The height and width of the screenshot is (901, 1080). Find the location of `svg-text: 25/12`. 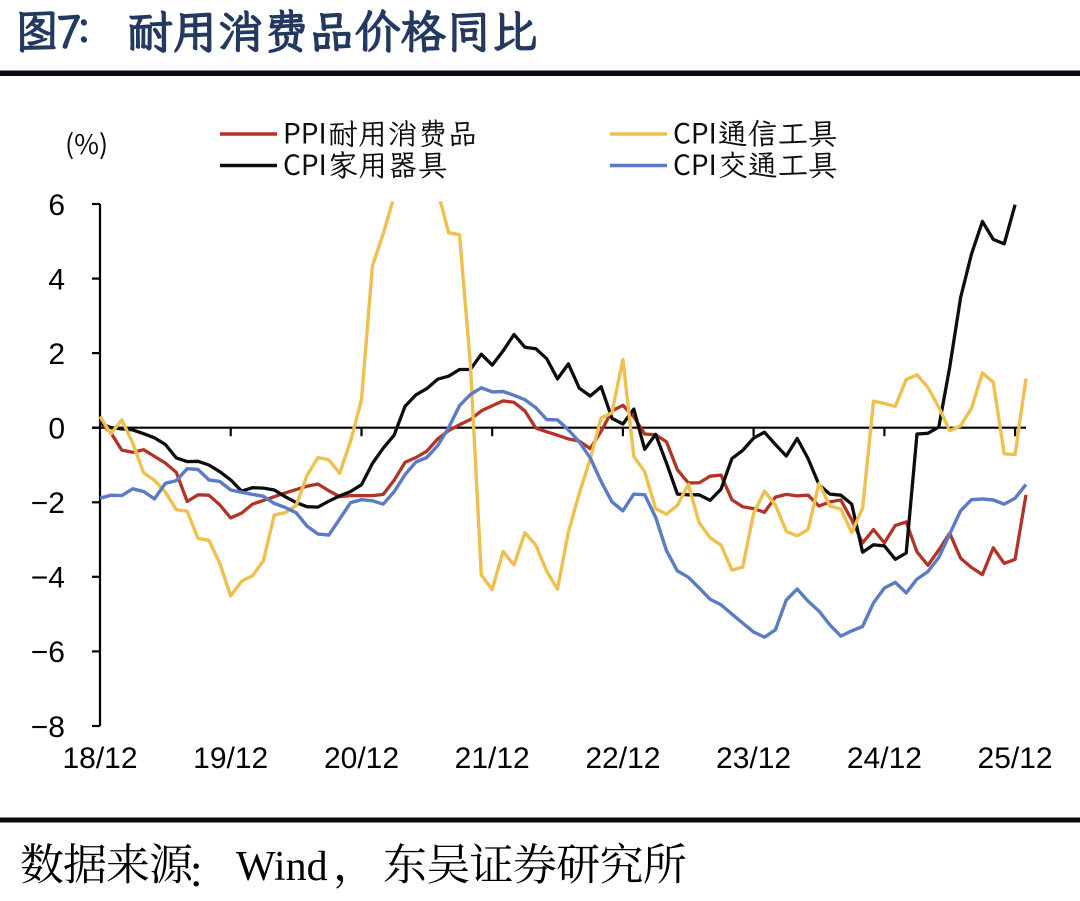

svg-text: 25/12 is located at coordinates (1015, 758).